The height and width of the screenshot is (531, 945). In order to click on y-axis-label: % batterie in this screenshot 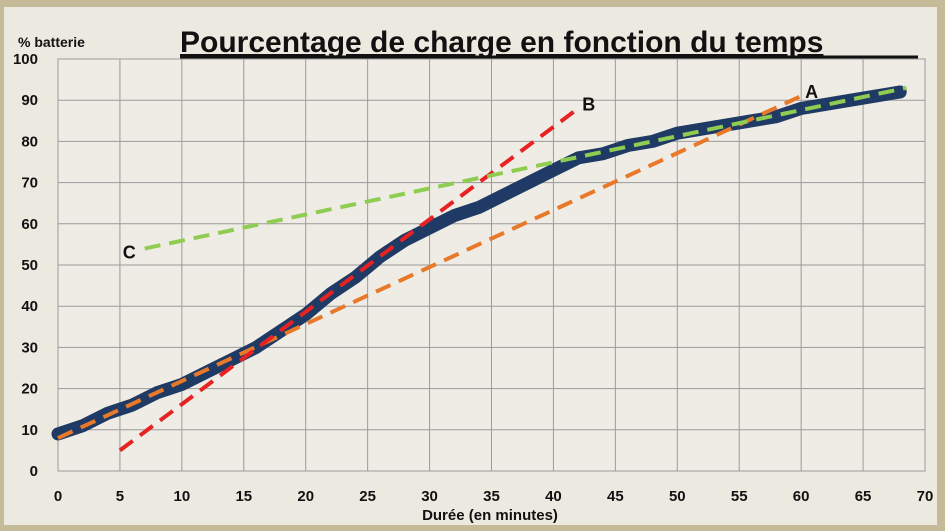, I will do `click(51, 42)`.